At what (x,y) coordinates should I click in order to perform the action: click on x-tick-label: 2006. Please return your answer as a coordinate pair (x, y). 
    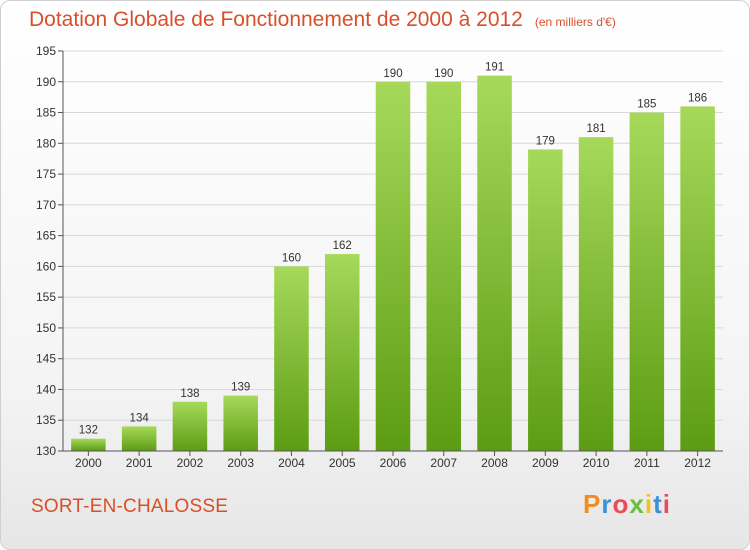
    Looking at the image, I should click on (393, 463).